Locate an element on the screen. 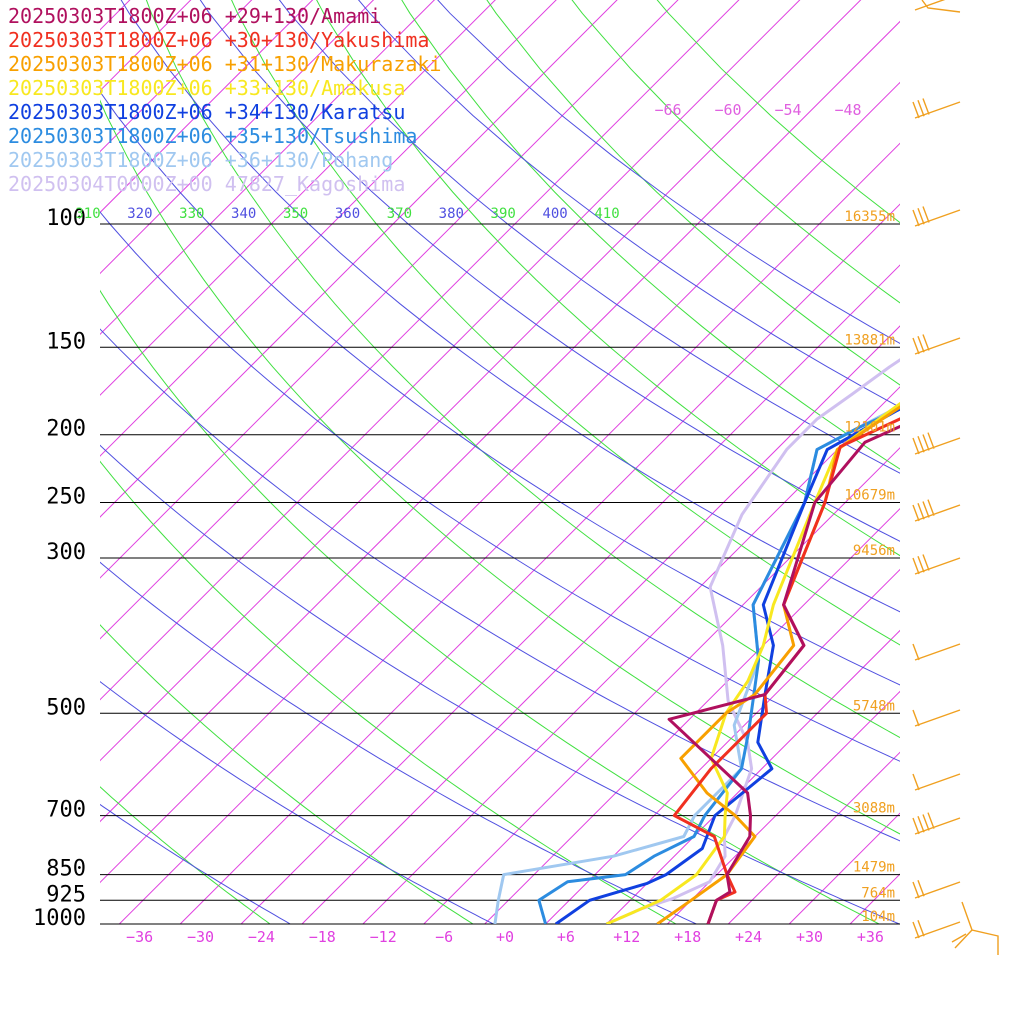 This screenshot has width=1024, height=1024. pressure-label: 150 is located at coordinates (66, 341).